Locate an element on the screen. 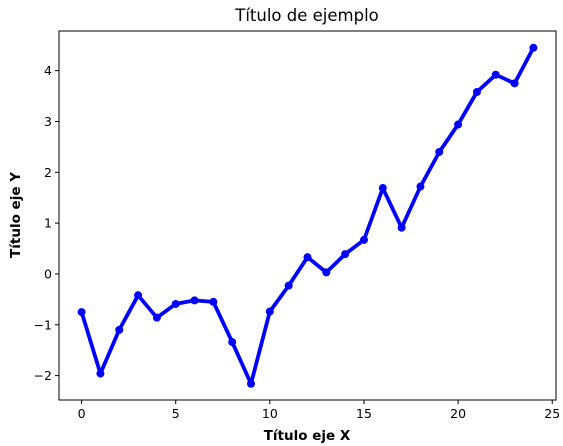 The width and height of the screenshot is (563, 446). y-axis-title: Título eje Y is located at coordinates (16, 215).